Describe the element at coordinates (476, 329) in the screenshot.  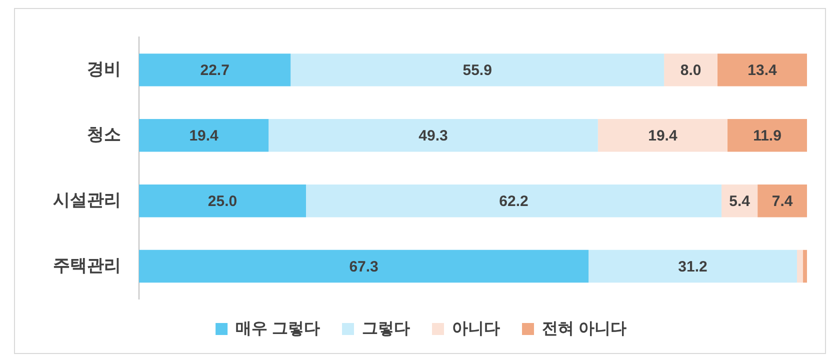
I see `legend-label: 아니다` at that location.